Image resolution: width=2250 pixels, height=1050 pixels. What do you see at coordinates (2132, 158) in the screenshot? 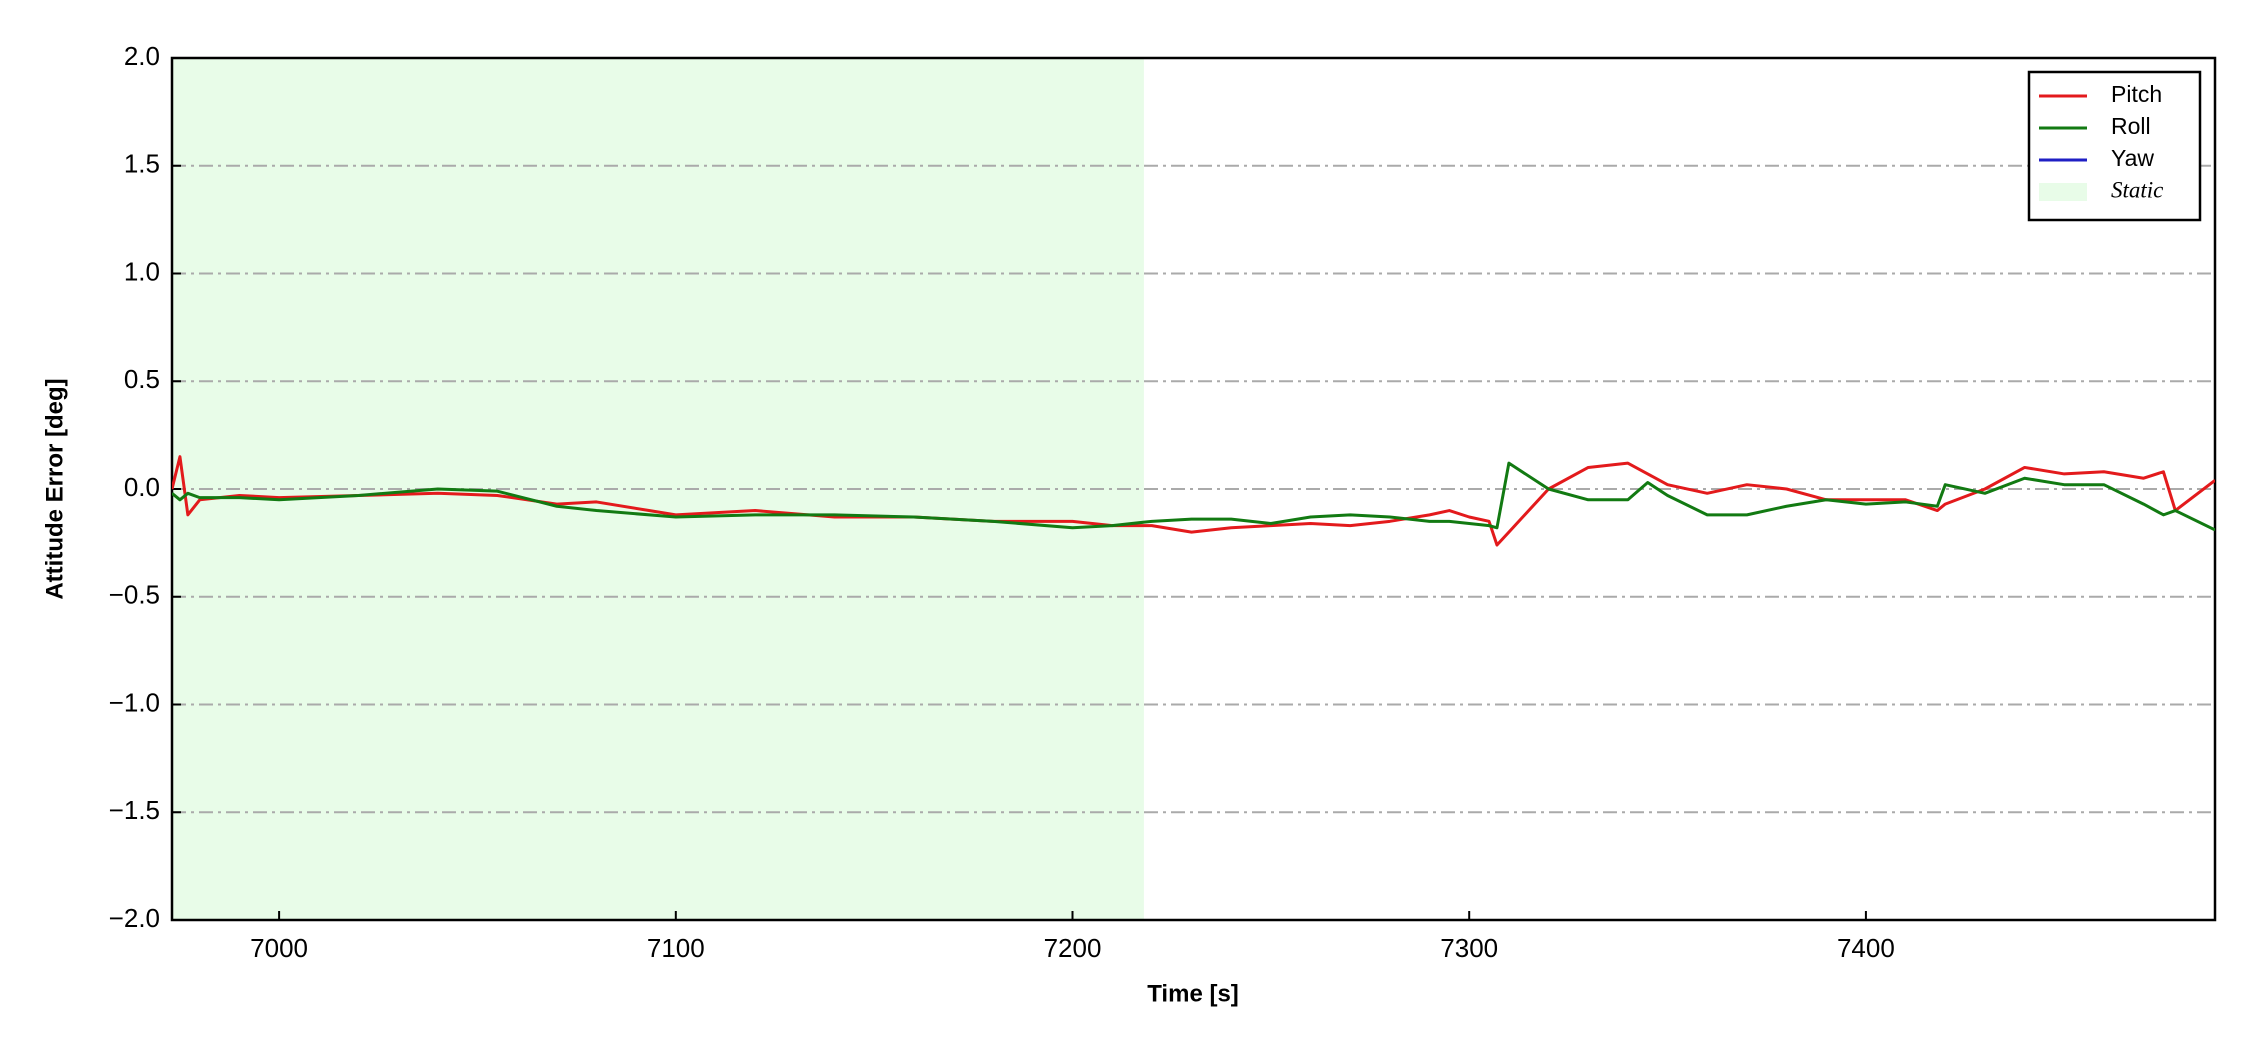
I see `legend-label: Yaw` at bounding box center [2132, 158].